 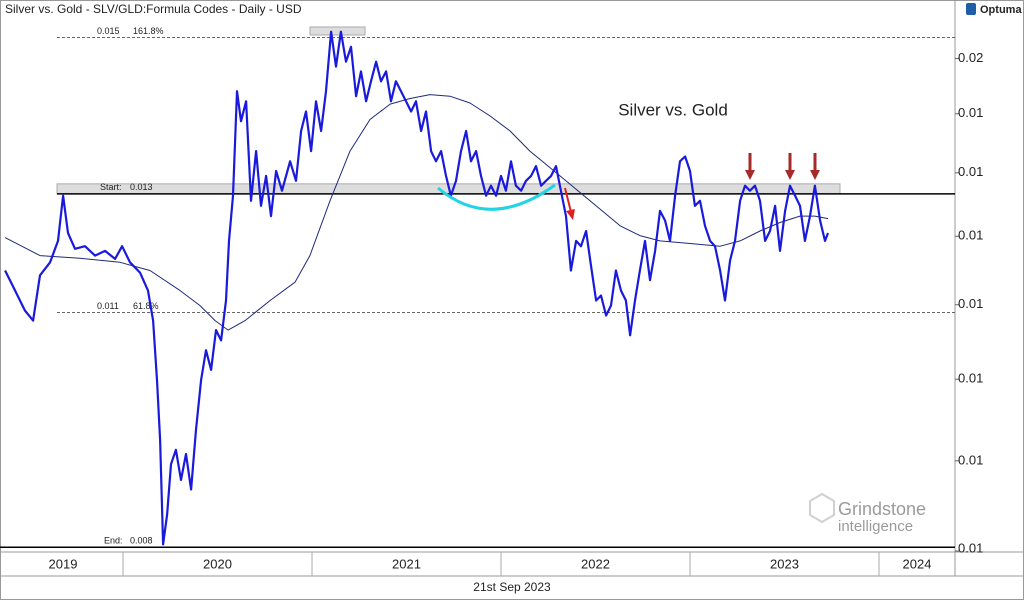 What do you see at coordinates (148, 31) in the screenshot?
I see `level-percent: 161.8%` at bounding box center [148, 31].